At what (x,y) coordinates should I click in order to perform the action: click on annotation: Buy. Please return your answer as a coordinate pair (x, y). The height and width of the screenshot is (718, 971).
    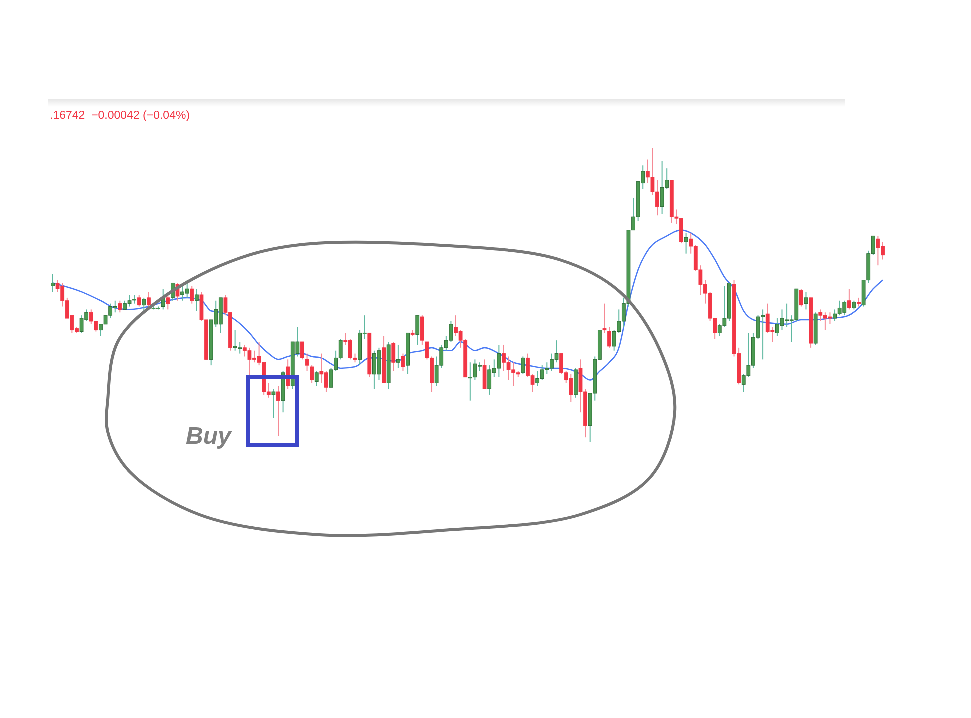
    Looking at the image, I should click on (209, 436).